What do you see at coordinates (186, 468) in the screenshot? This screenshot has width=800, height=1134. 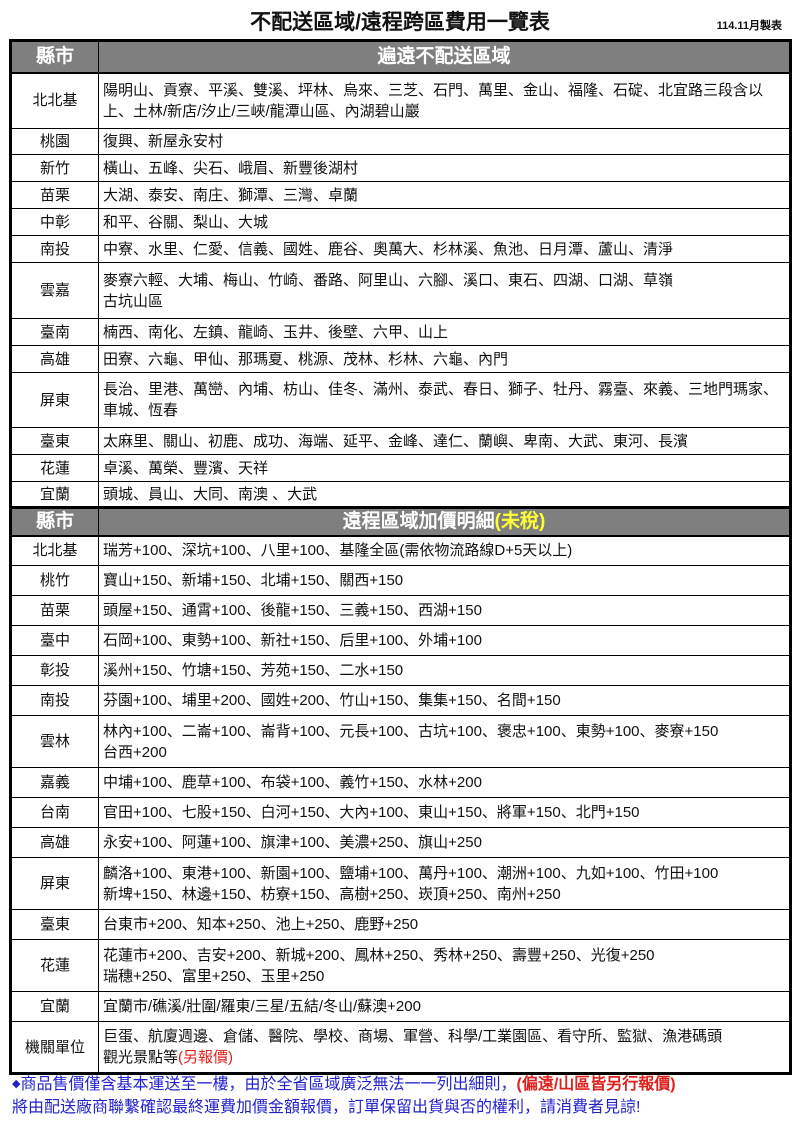 I see `areas-text: 卓溪、萬榮、豐濱、天祥` at bounding box center [186, 468].